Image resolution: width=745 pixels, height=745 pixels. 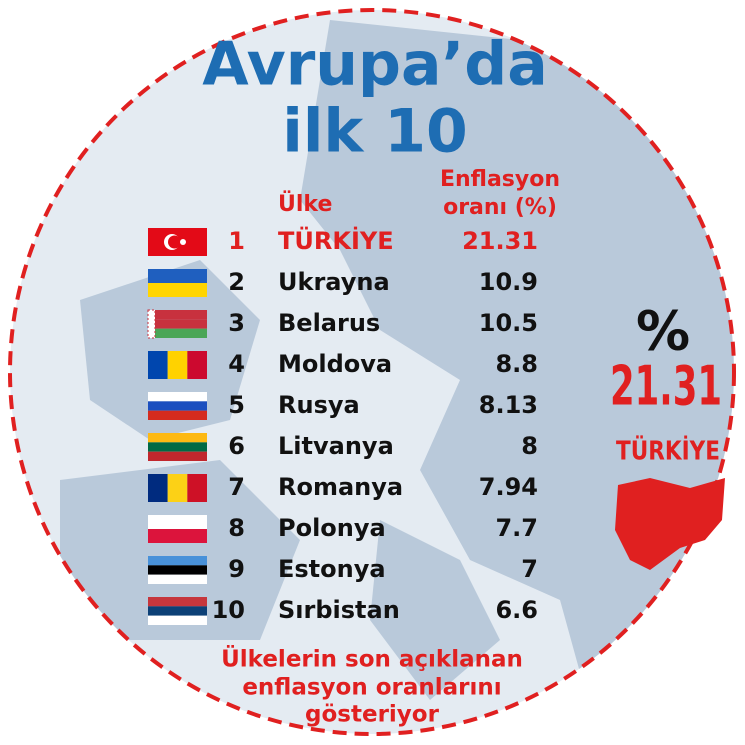 I want to click on country: Belarus, so click(x=329, y=323).